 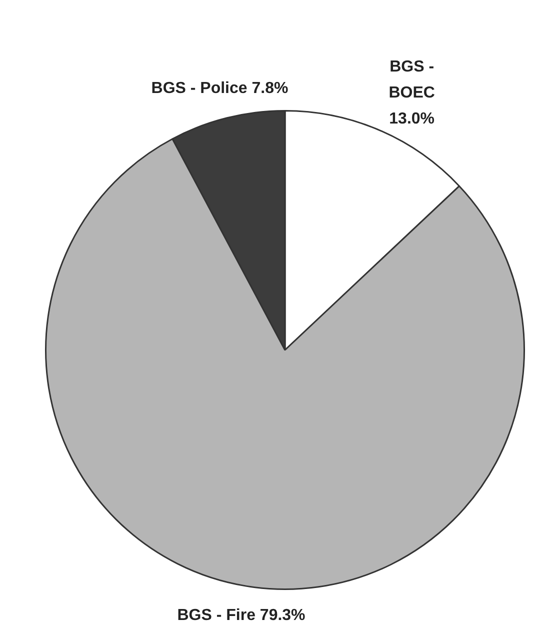 I want to click on slice-label: BGS - BOEC, so click(x=412, y=80).